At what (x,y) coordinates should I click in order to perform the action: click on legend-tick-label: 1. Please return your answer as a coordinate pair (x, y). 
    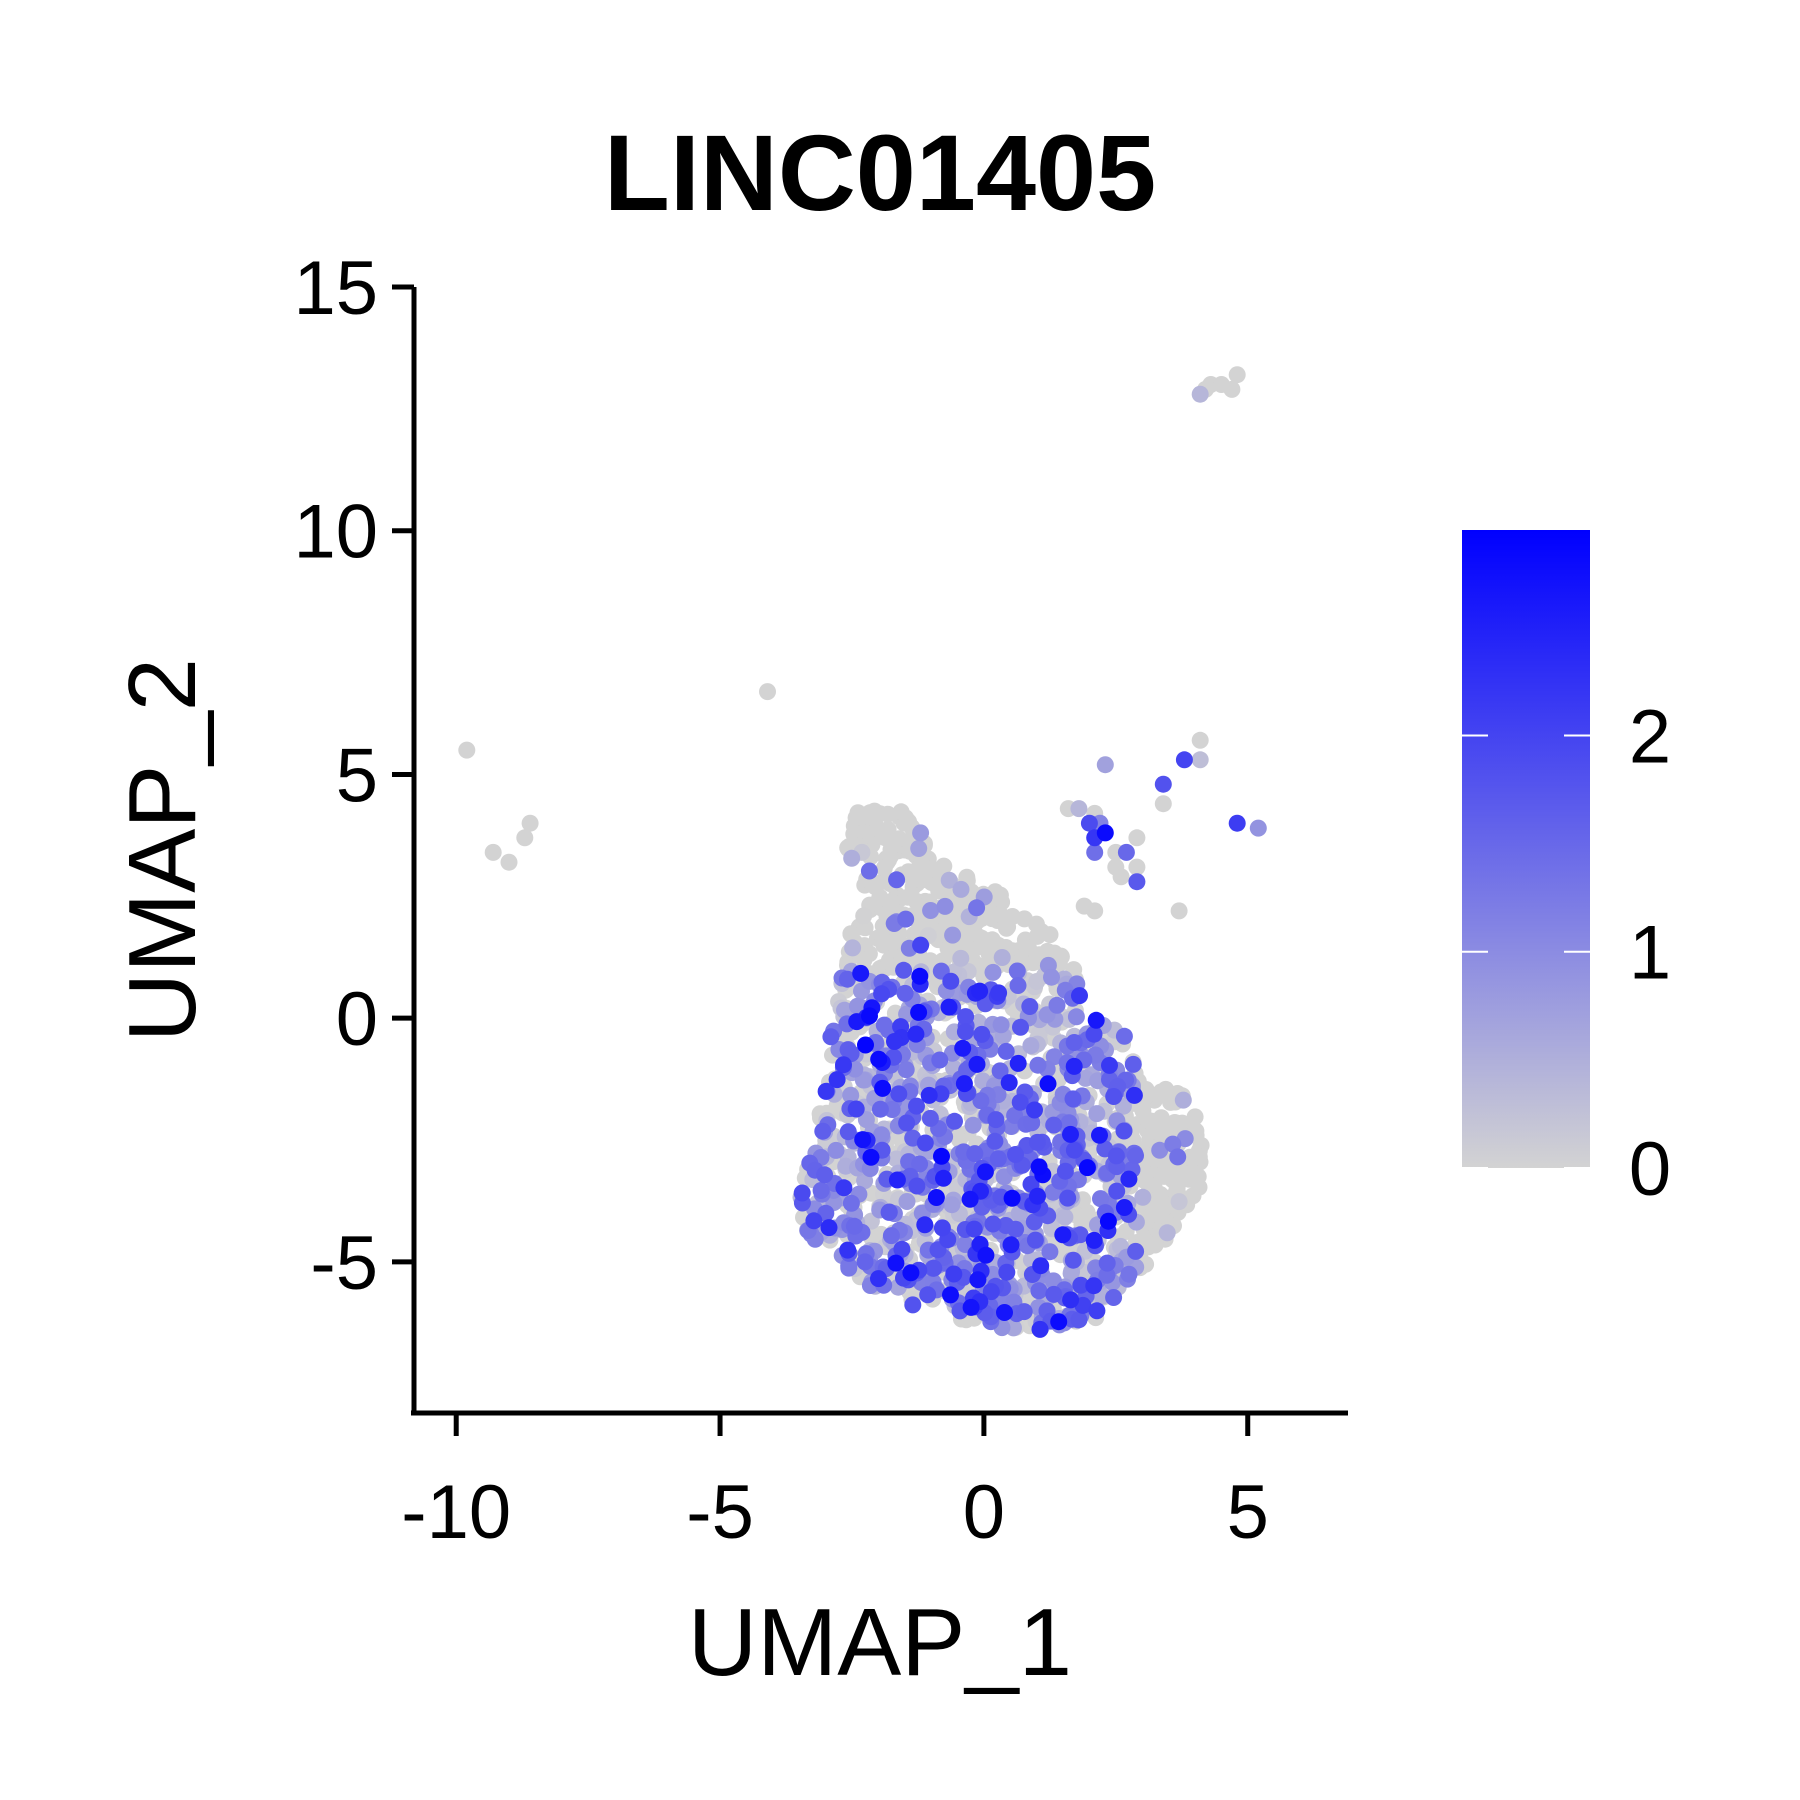
    Looking at the image, I should click on (1650, 953).